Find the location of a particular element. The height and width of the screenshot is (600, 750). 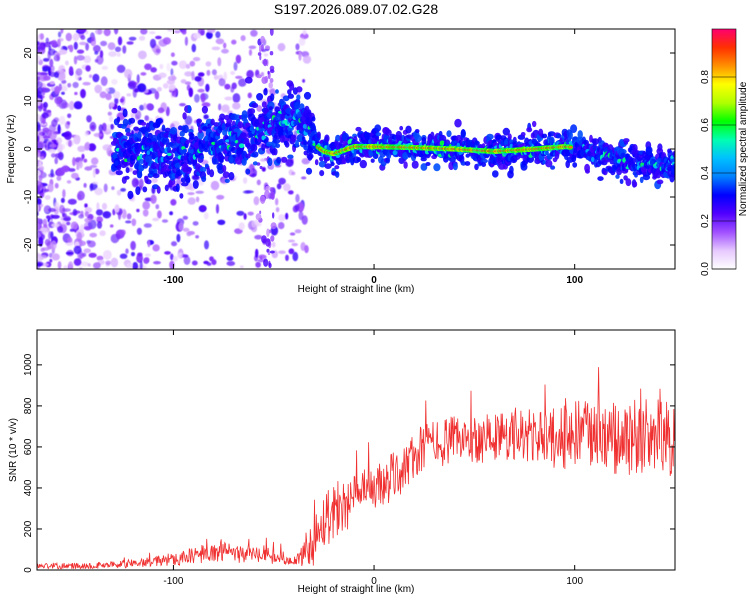

y-tick-label: -20 is located at coordinates (28, 244).